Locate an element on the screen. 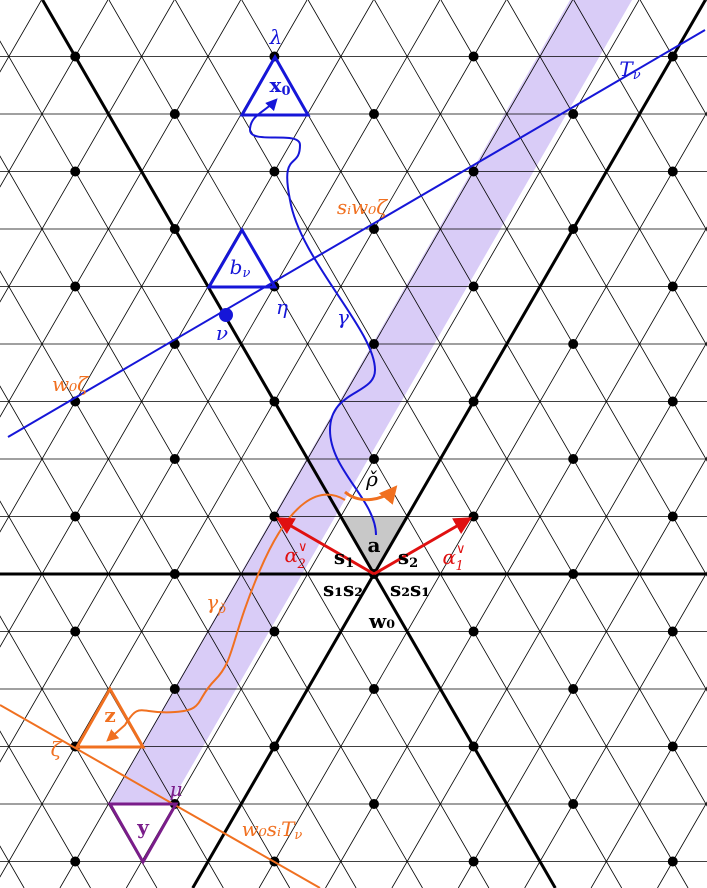  label: w₀ is located at coordinates (381, 621).